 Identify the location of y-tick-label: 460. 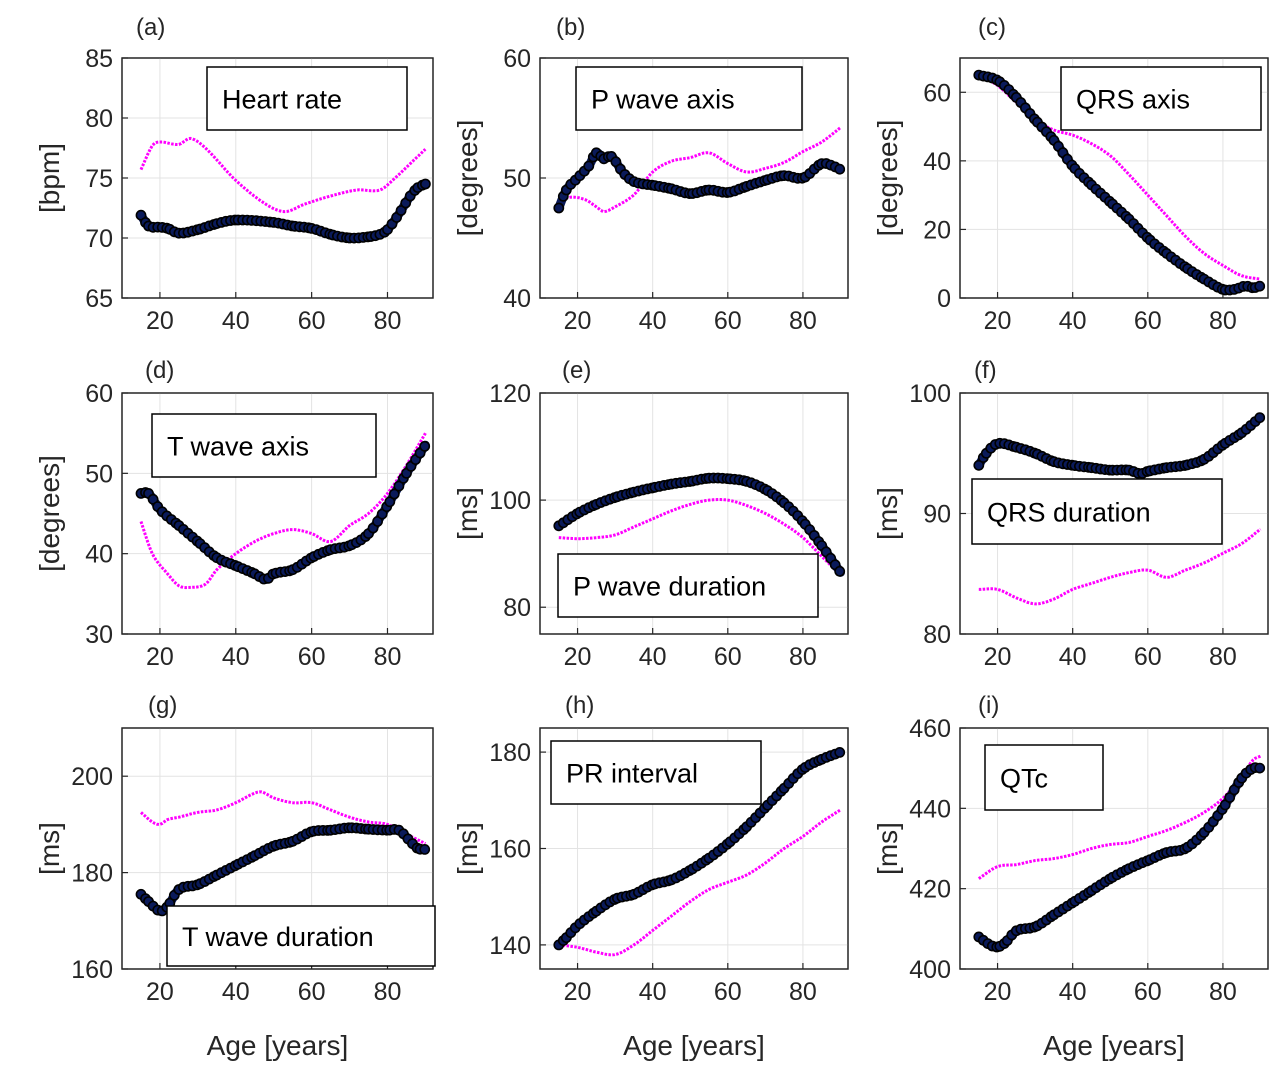
(930, 729).